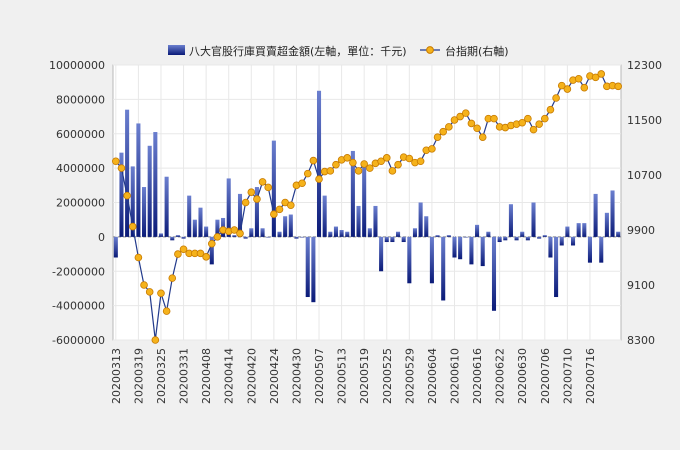  What do you see at coordinates (101, 237) in the screenshot?
I see `y-left-tick-label: 0` at bounding box center [101, 237].